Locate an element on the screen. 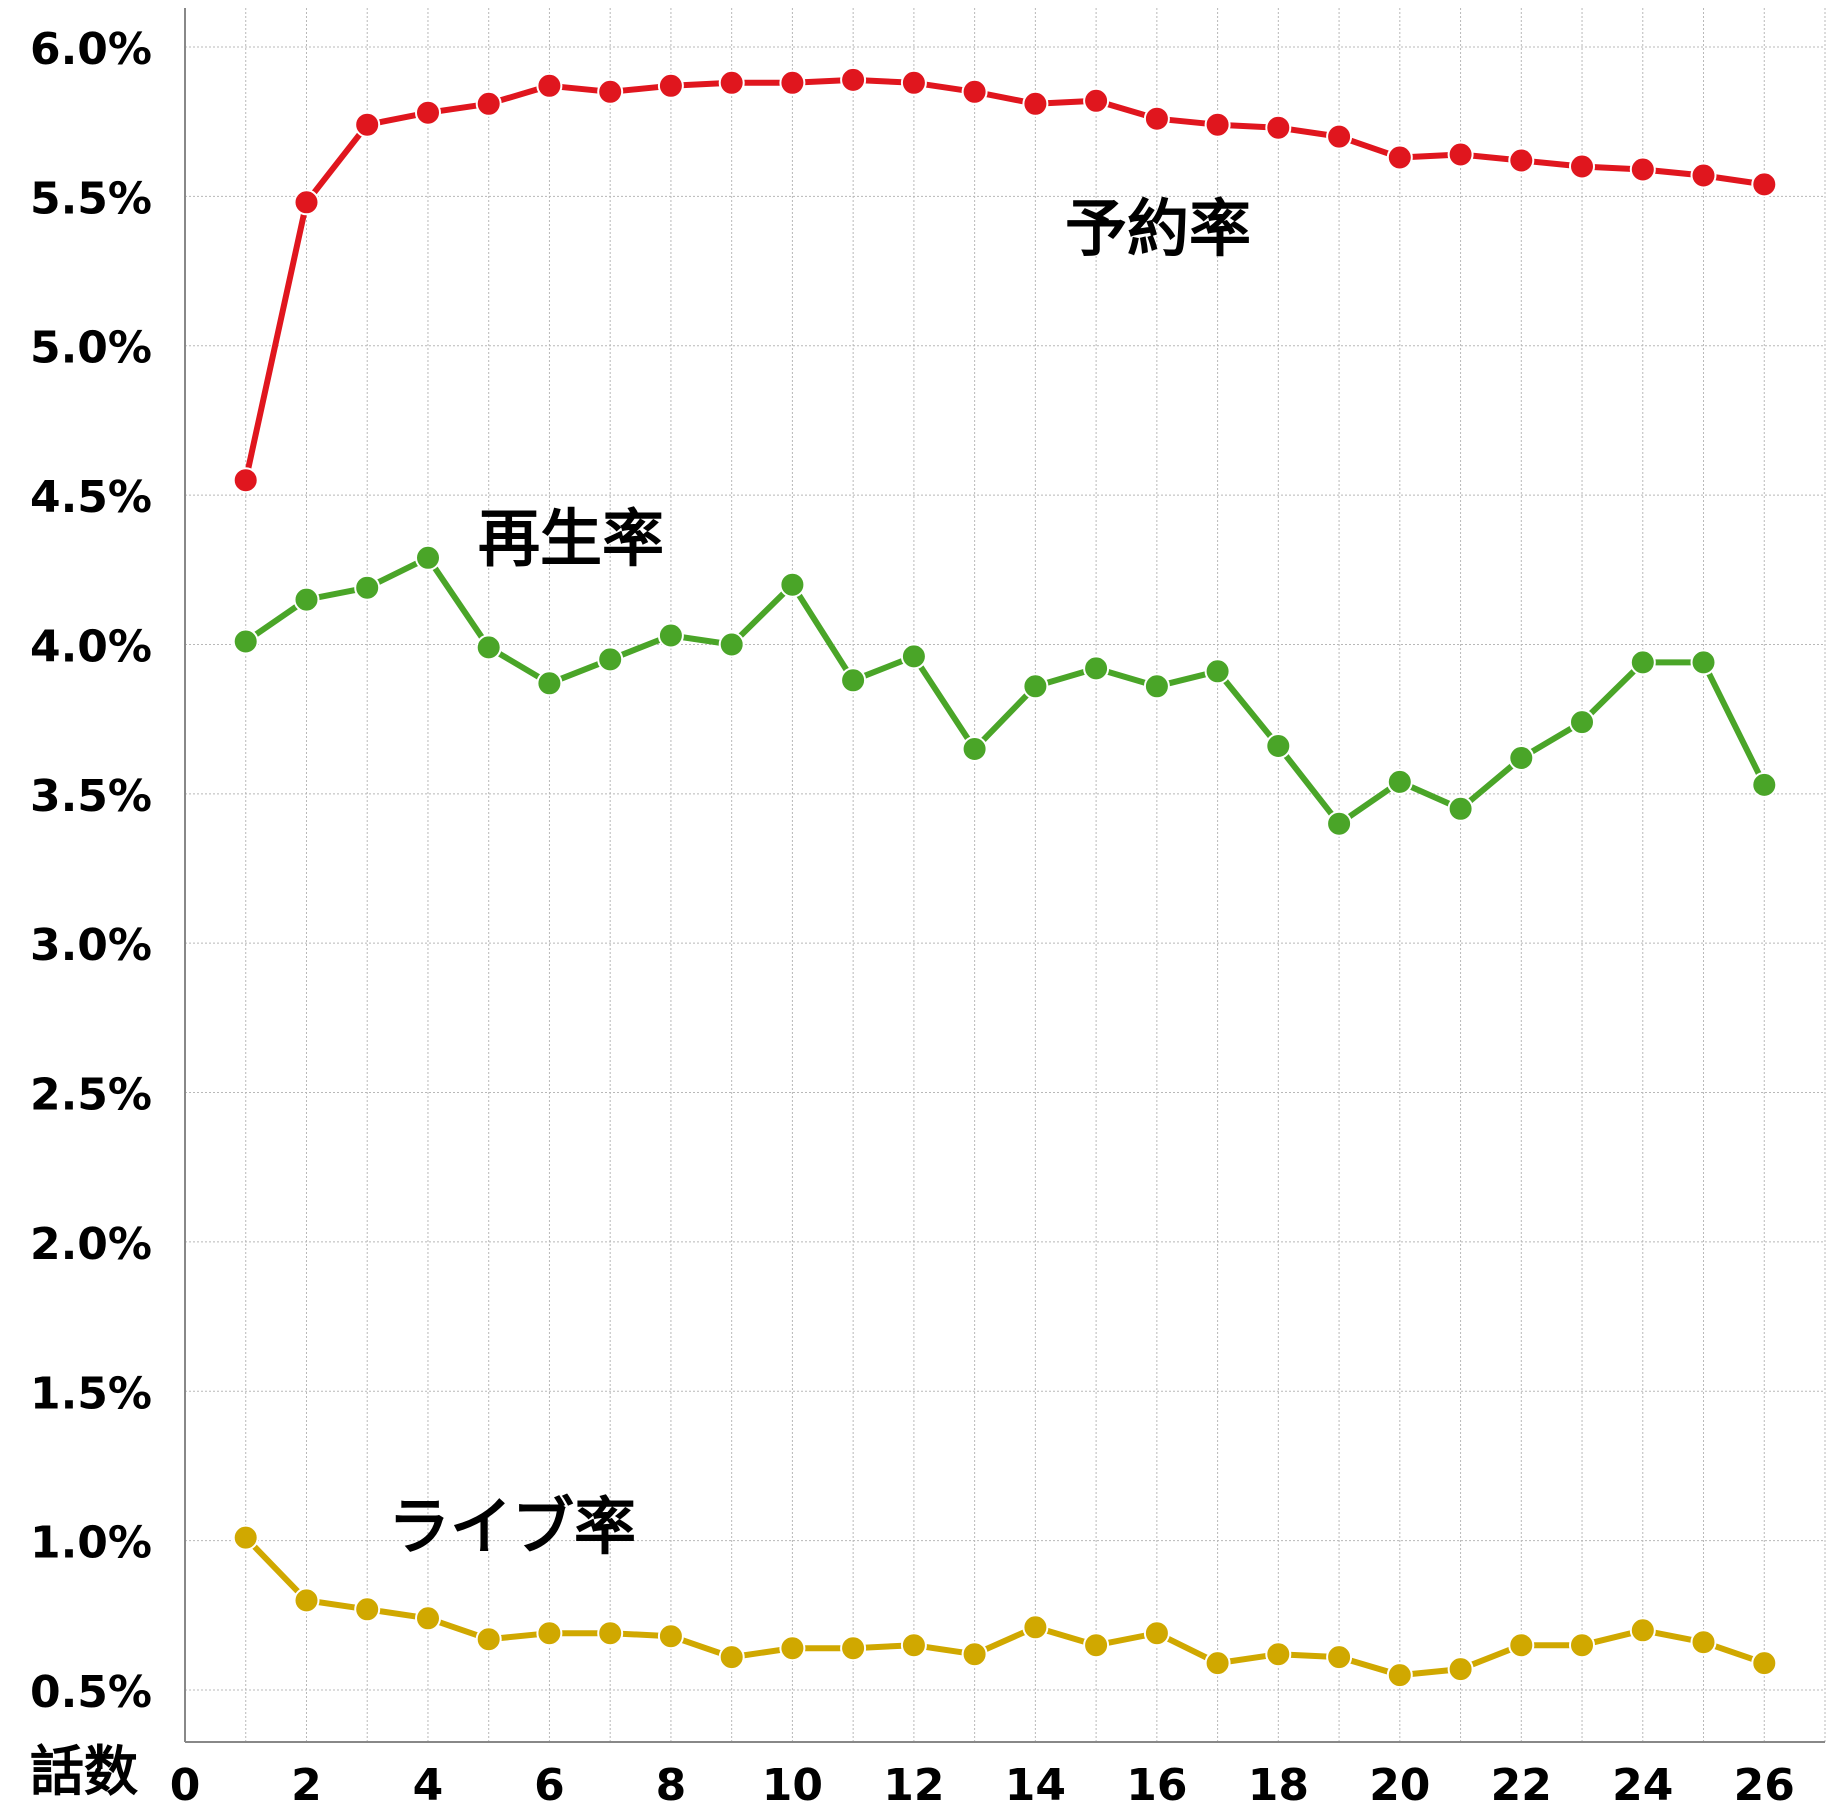 This screenshot has width=1830, height=1814. y-tick-label: 4.0% is located at coordinates (91, 646).